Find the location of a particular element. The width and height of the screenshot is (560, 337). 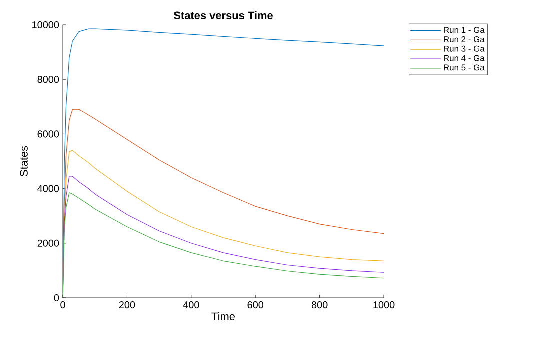

chart-title: States versus Time is located at coordinates (223, 15).